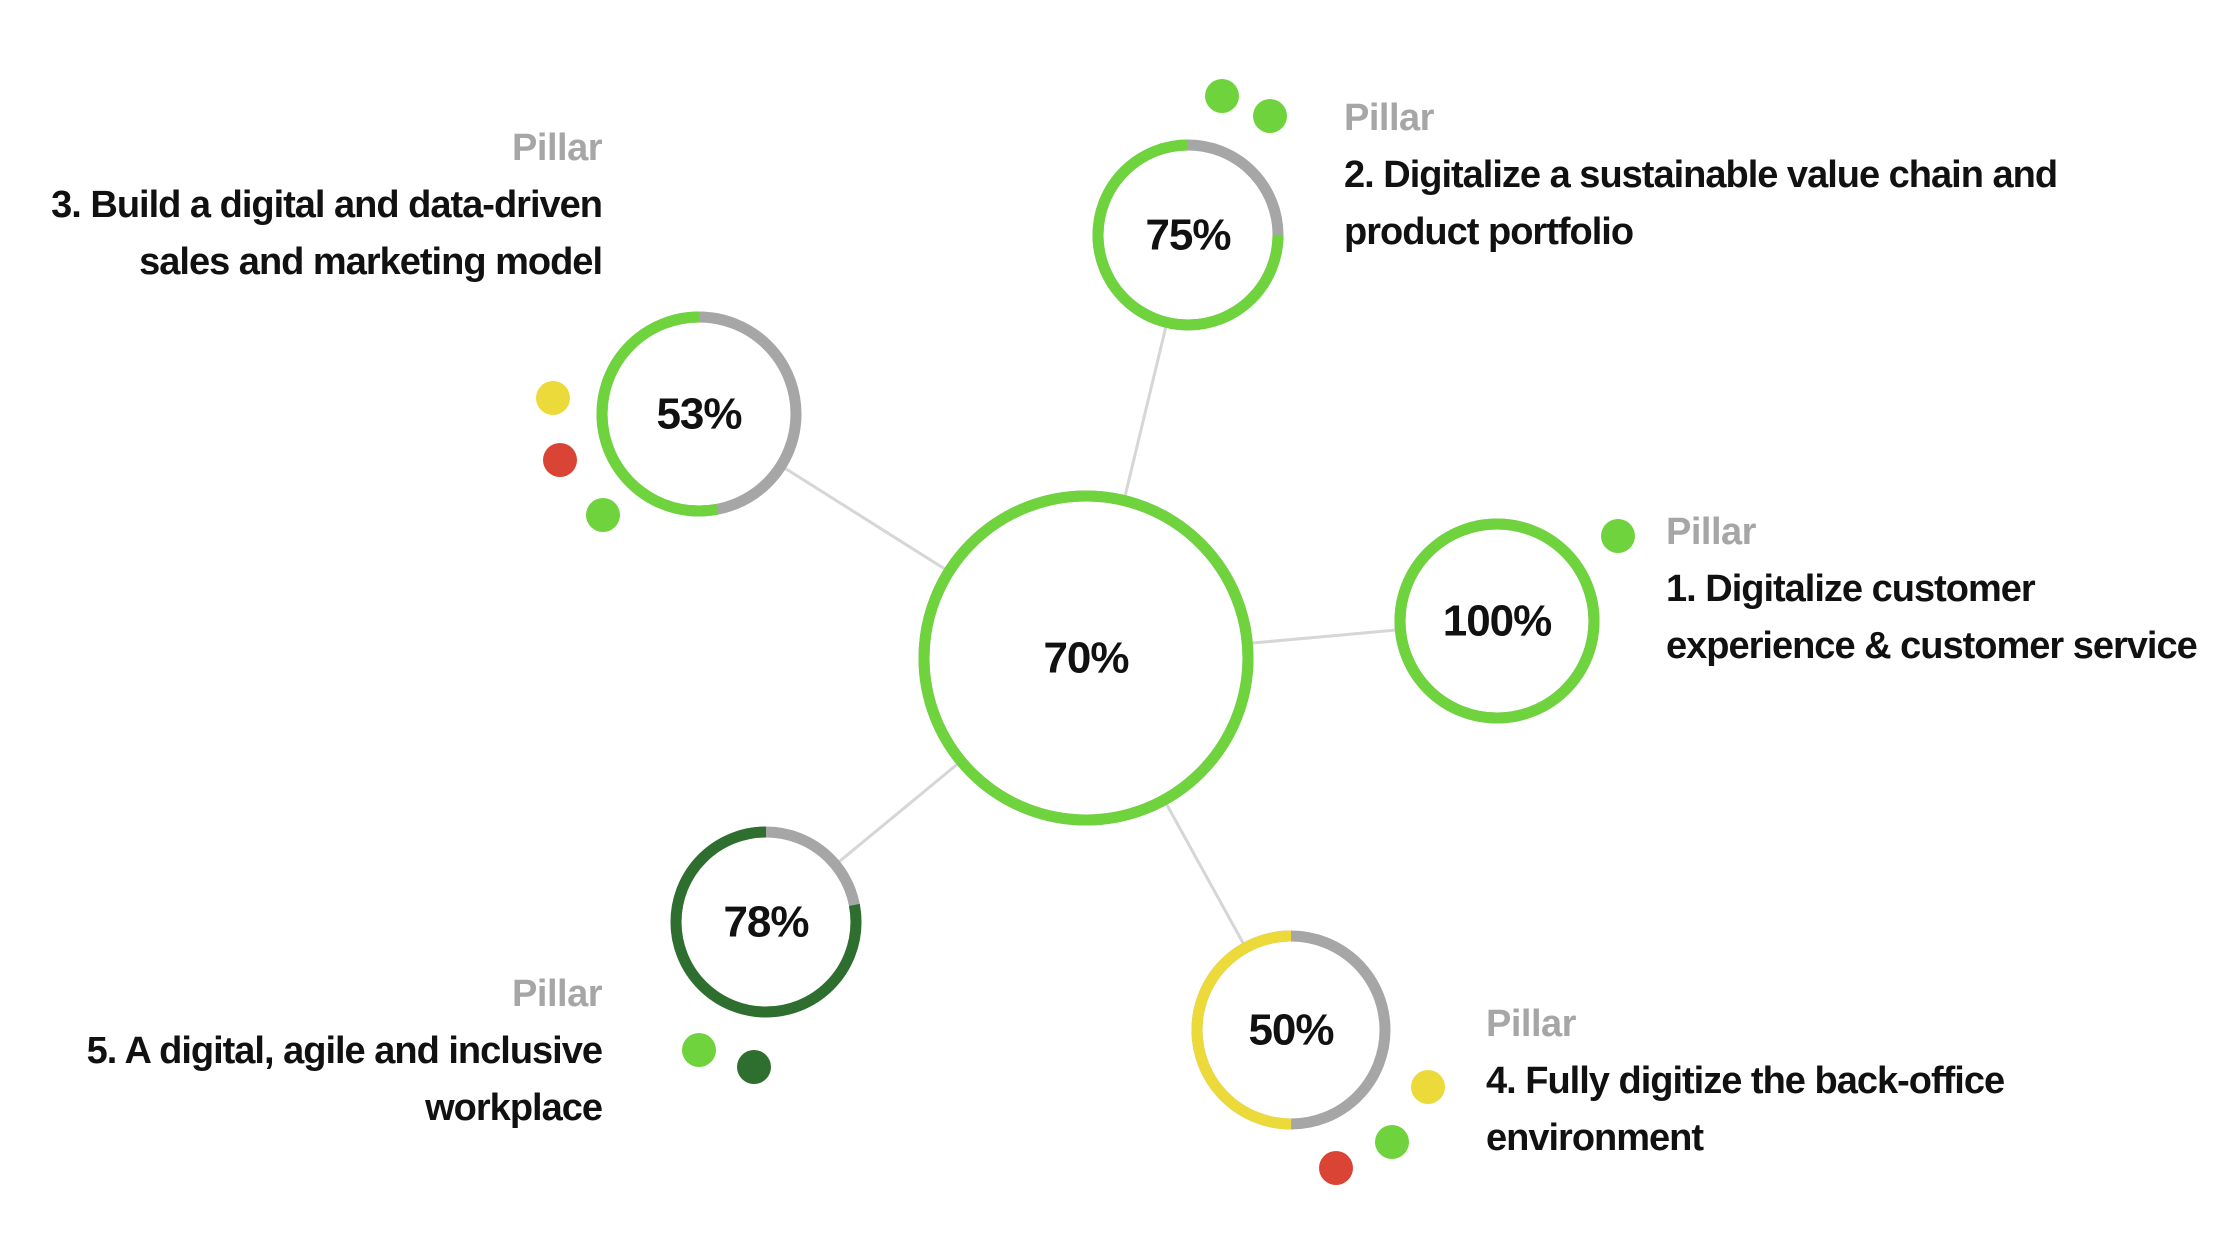 This screenshot has height=1260, width=2240. I want to click on pillar-4-ring-fill, so click(1291, 1030).